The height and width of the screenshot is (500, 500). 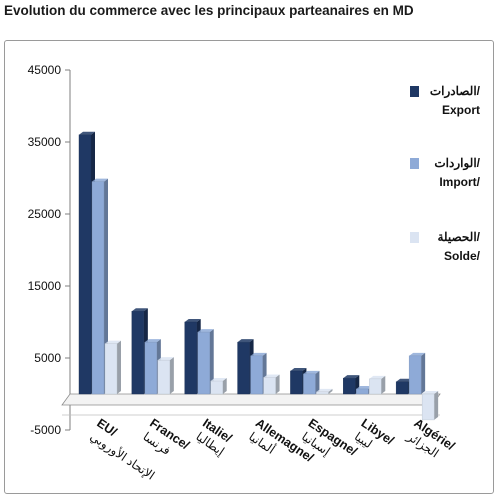 What do you see at coordinates (49, 250) in the screenshot?
I see `y-axis: 45000 35000 25000 15000 5000 -5000` at bounding box center [49, 250].